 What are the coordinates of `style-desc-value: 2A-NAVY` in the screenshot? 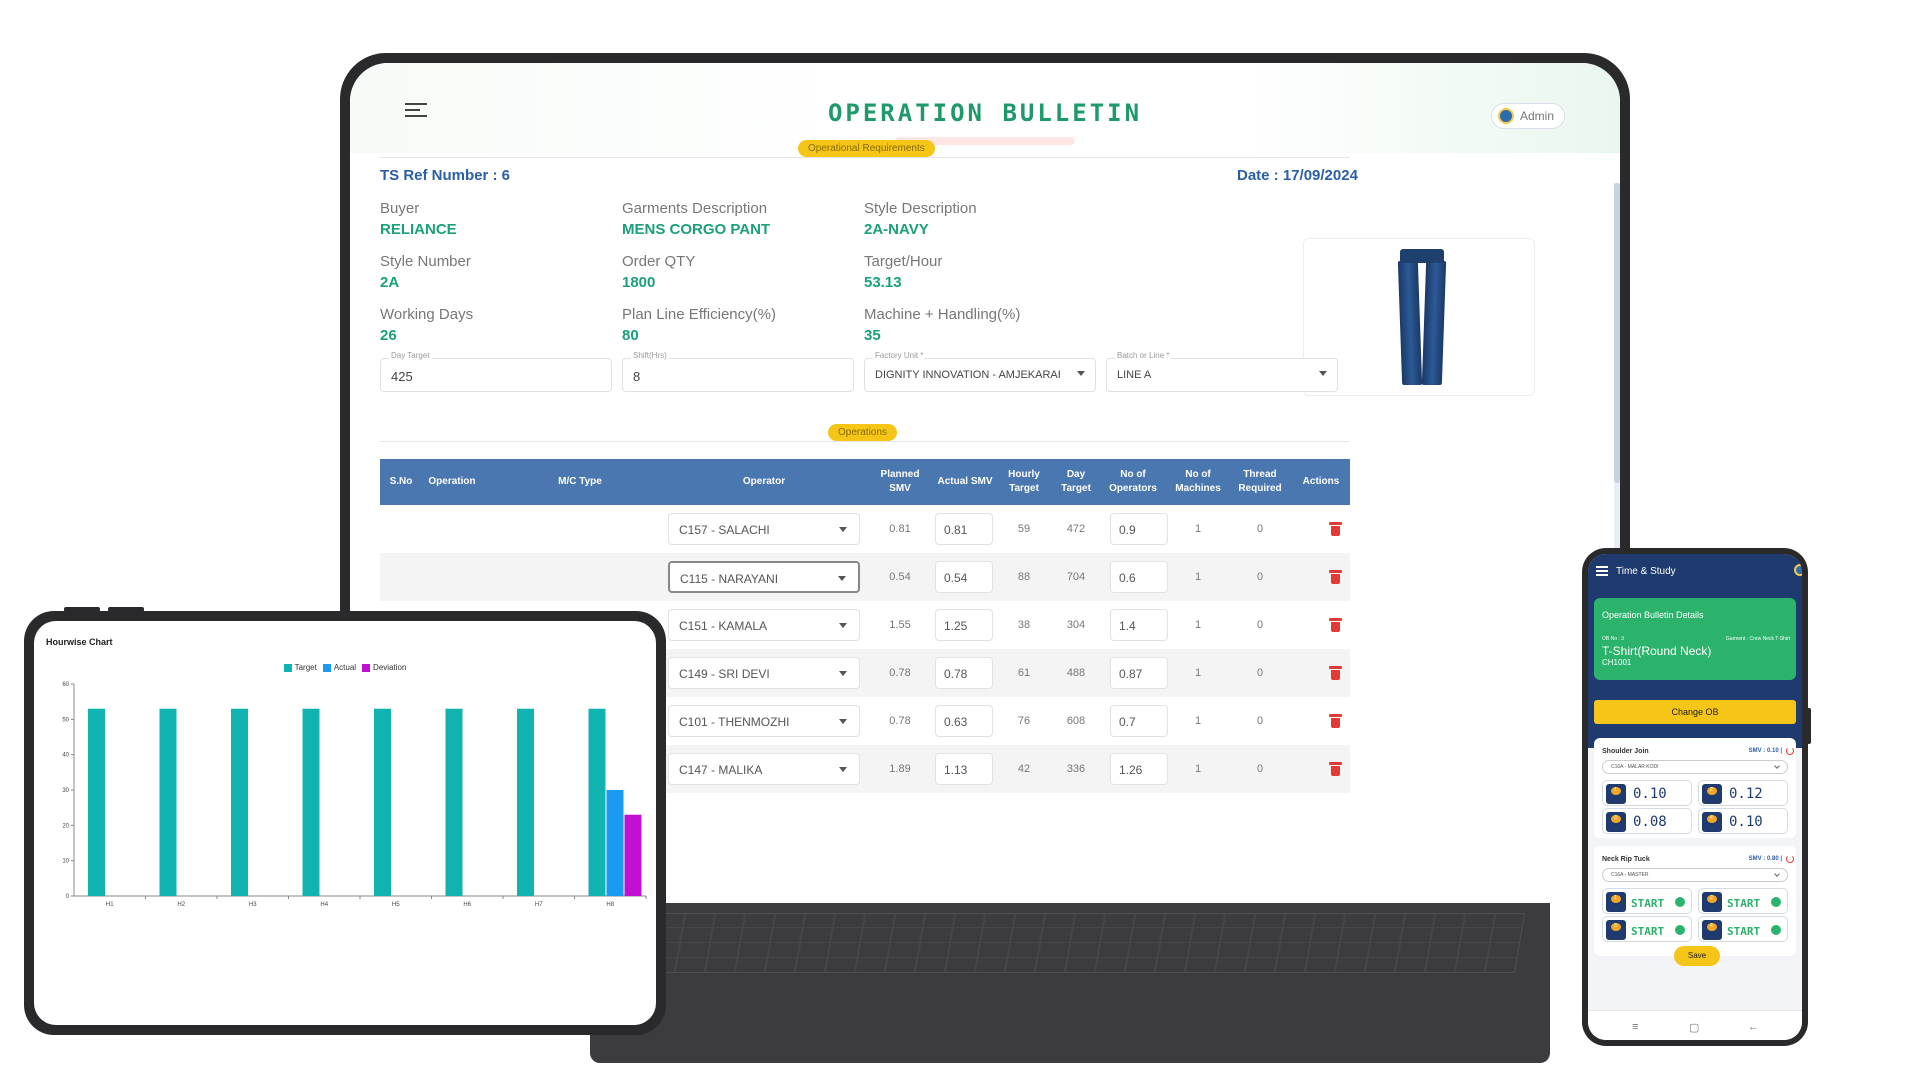 It's located at (896, 229).